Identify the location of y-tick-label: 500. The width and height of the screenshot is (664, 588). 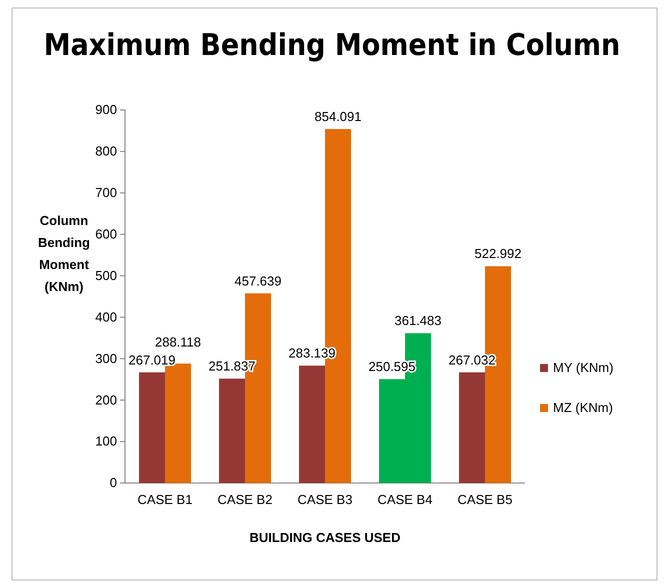
(106, 275).